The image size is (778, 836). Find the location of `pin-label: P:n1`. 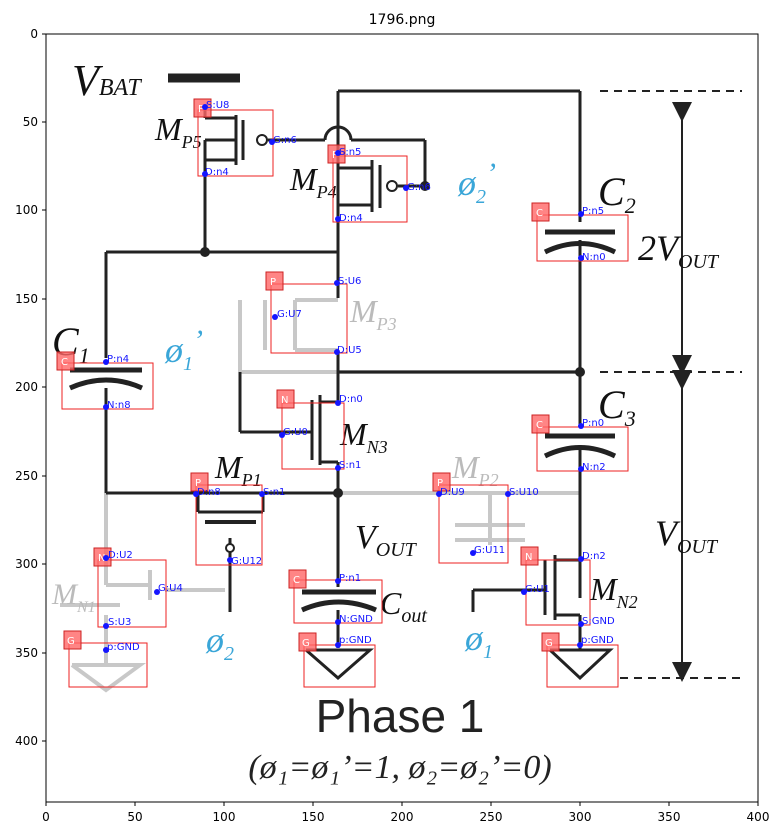

pin-label: P:n1 is located at coordinates (350, 578).